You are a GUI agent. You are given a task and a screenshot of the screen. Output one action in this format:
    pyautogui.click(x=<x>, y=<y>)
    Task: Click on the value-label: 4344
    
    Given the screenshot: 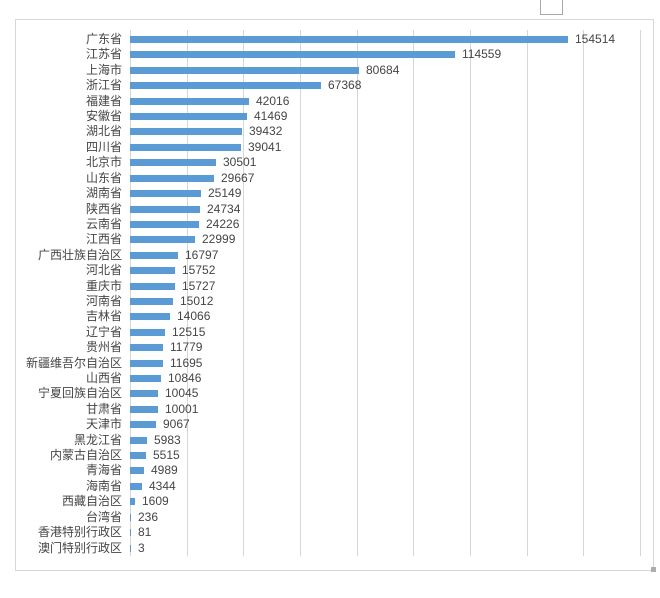 What is the action you would take?
    pyautogui.click(x=162, y=485)
    